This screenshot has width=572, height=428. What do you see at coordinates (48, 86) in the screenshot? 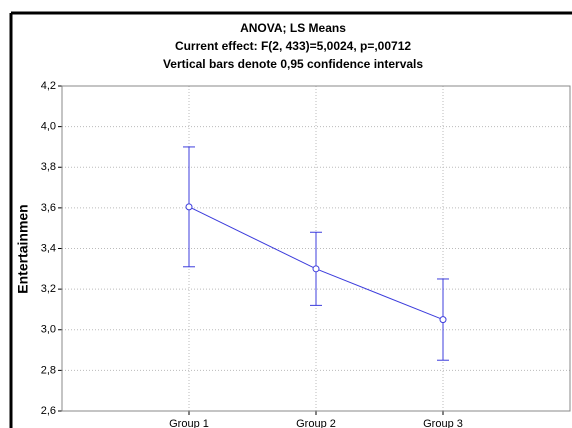
I see `y-tick-label: 4,2` at bounding box center [48, 86].